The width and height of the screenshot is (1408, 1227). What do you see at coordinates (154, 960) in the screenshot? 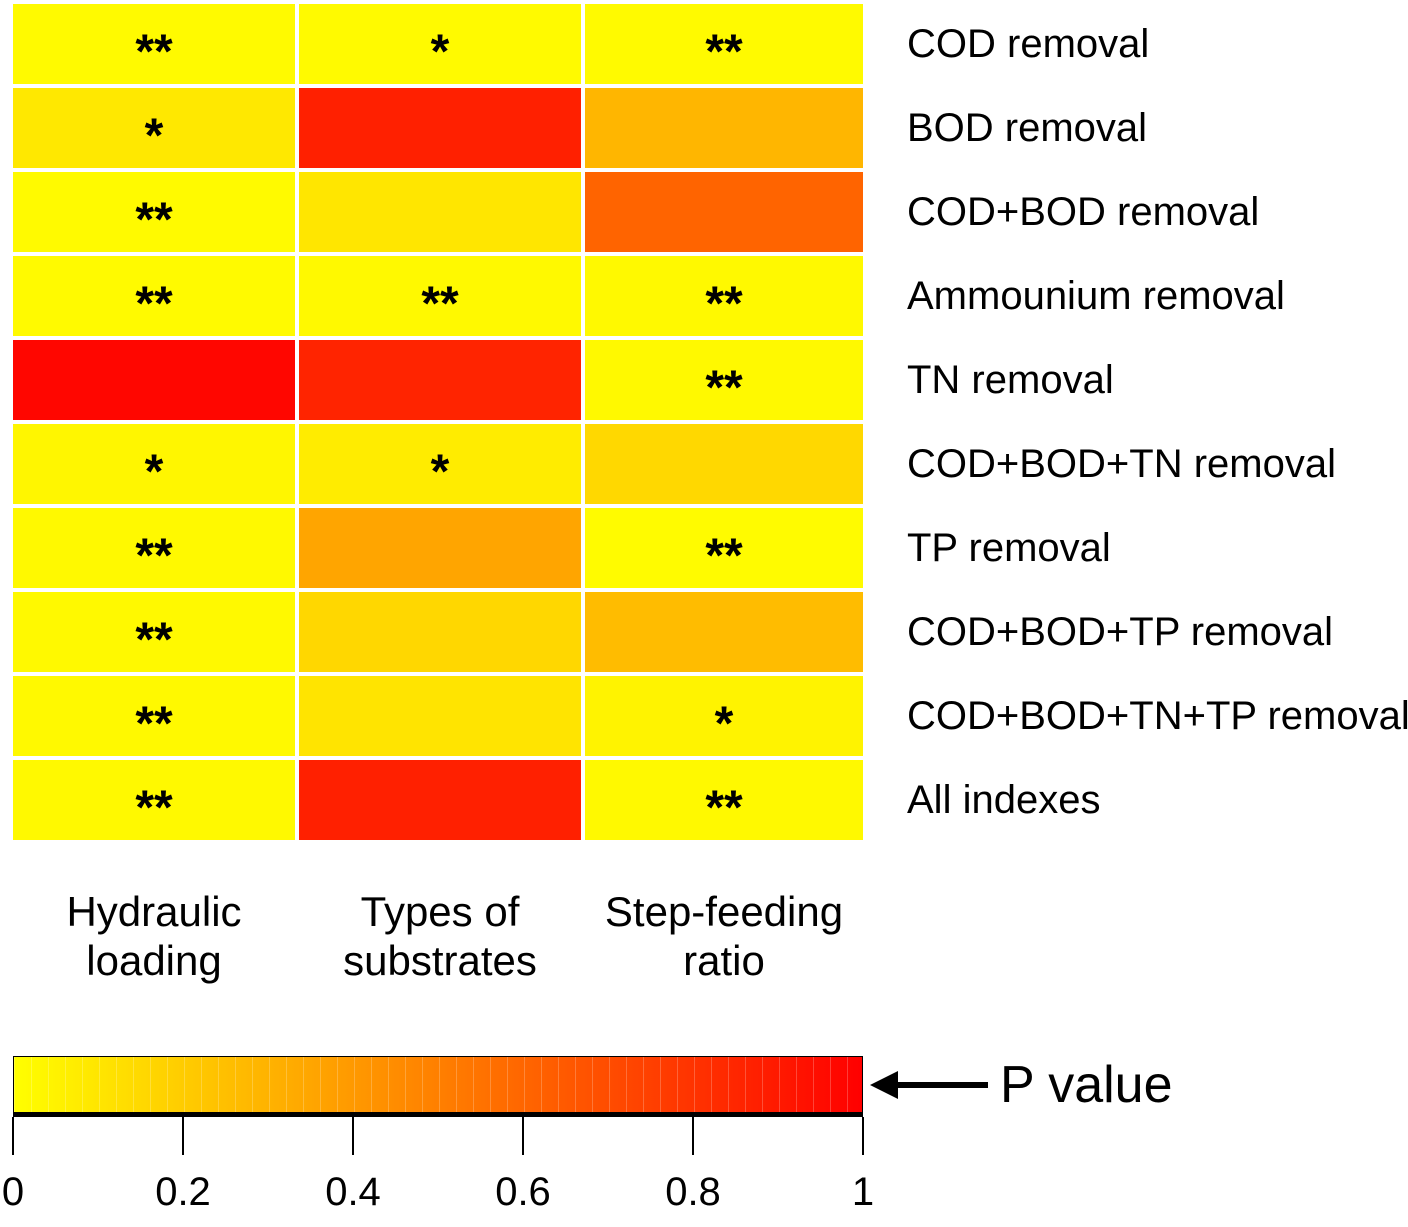
I see `column-label-line: loading` at bounding box center [154, 960].